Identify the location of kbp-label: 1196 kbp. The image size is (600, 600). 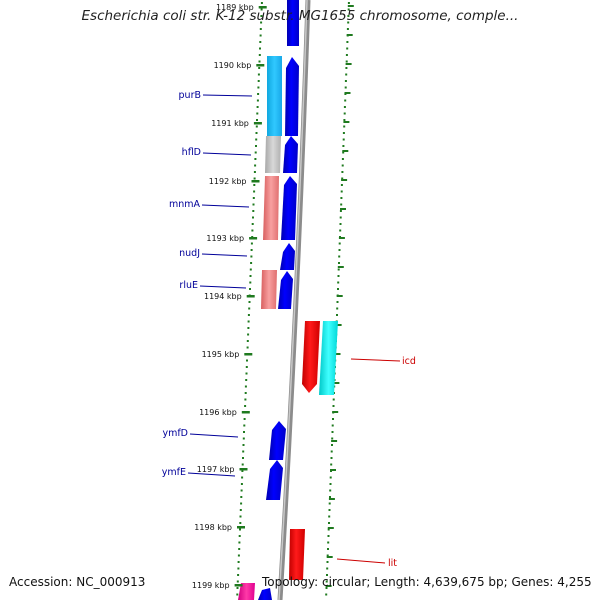
(218, 412).